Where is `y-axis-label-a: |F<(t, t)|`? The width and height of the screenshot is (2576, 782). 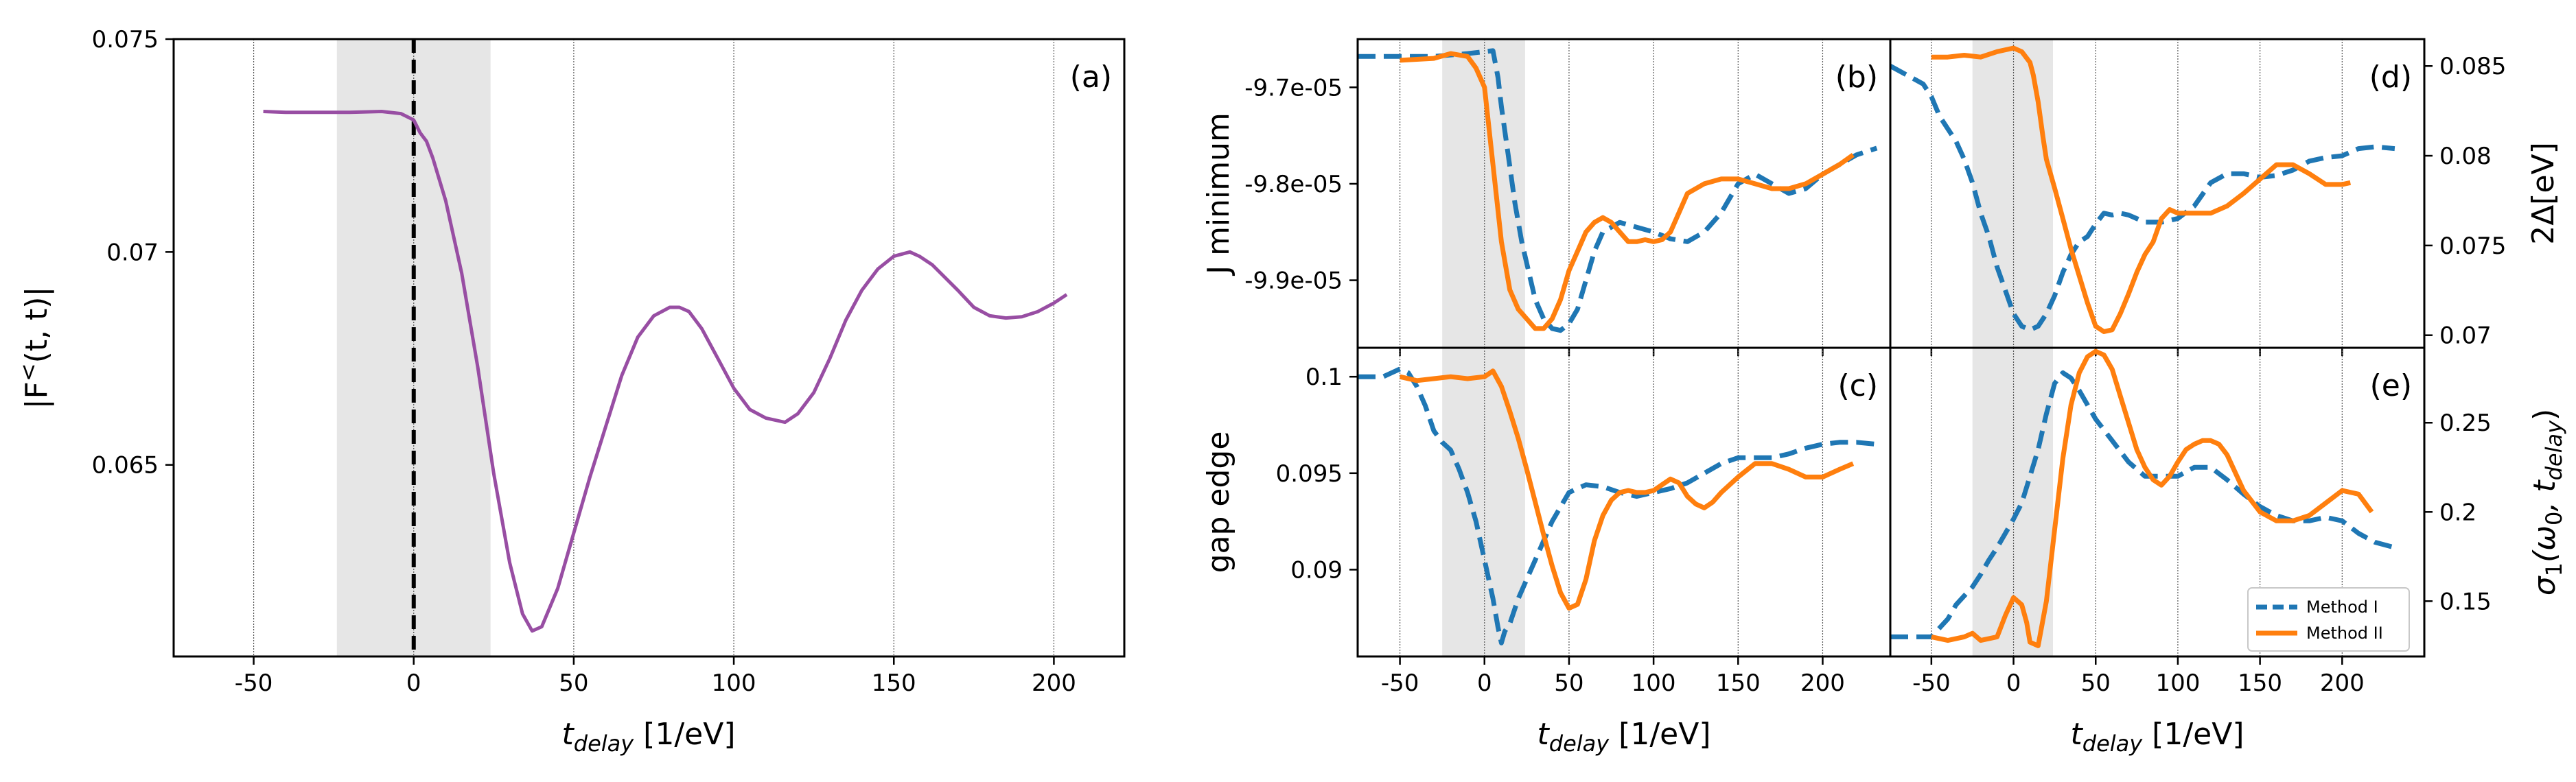 y-axis-label-a: |F<(t, t)| is located at coordinates (34, 348).